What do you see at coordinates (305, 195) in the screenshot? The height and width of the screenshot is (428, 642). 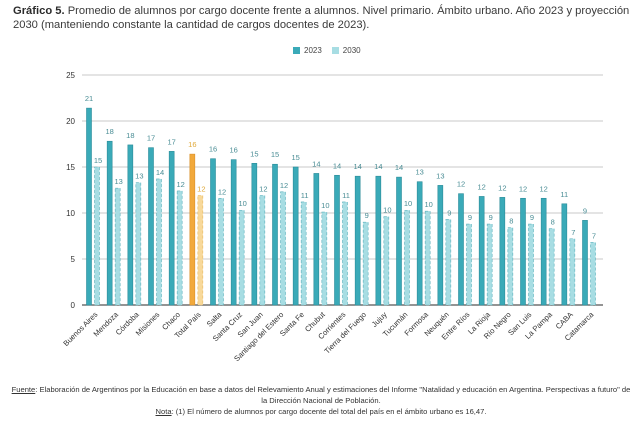 I see `data-label-2030: 11` at bounding box center [305, 195].